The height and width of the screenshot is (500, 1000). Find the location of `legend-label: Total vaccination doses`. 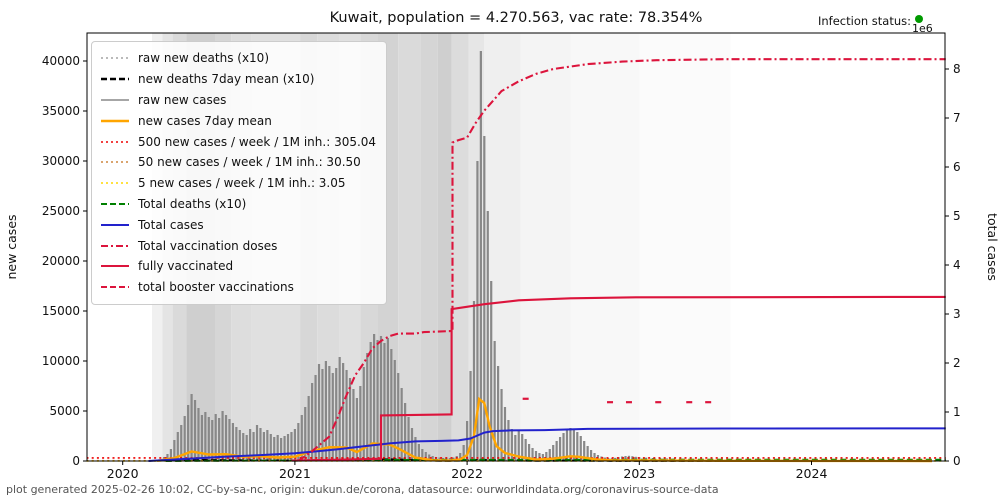

legend-label: Total vaccination doses is located at coordinates (208, 245).